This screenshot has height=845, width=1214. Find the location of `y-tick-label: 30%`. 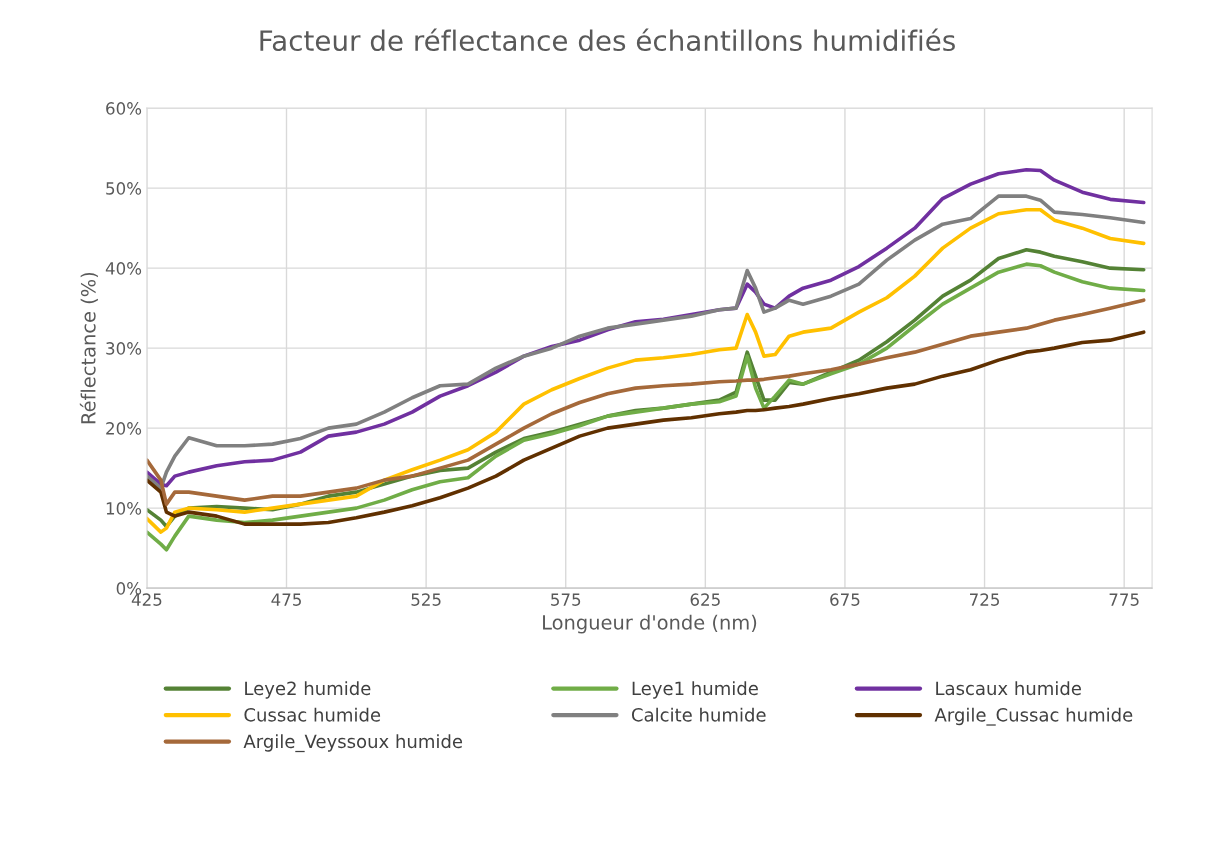

y-tick-label: 30% is located at coordinates (124, 348).